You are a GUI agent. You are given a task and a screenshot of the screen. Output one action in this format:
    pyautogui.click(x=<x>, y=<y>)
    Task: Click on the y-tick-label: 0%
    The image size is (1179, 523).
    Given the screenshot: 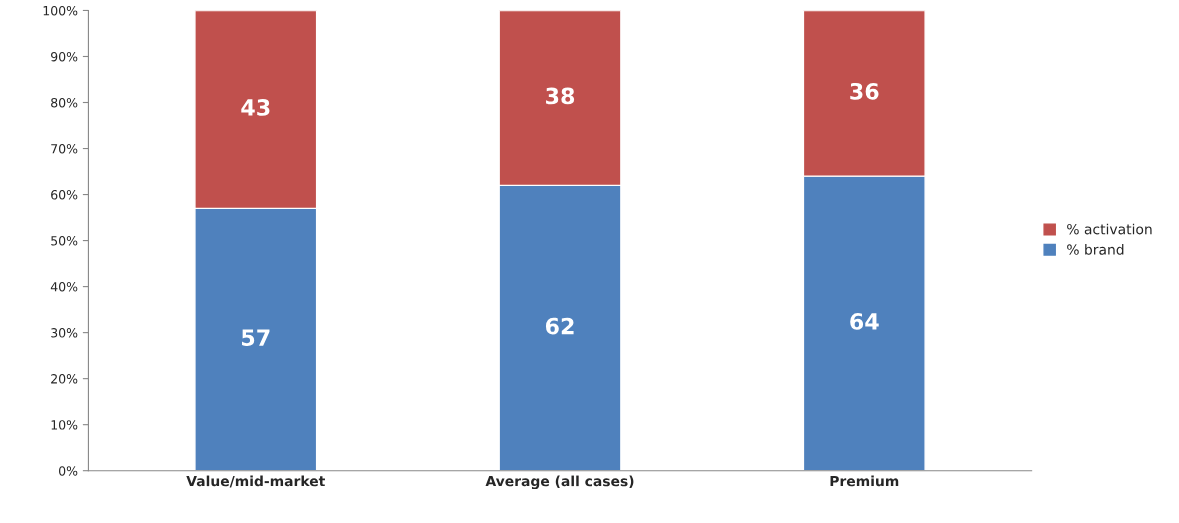 What is the action you would take?
    pyautogui.click(x=68, y=471)
    